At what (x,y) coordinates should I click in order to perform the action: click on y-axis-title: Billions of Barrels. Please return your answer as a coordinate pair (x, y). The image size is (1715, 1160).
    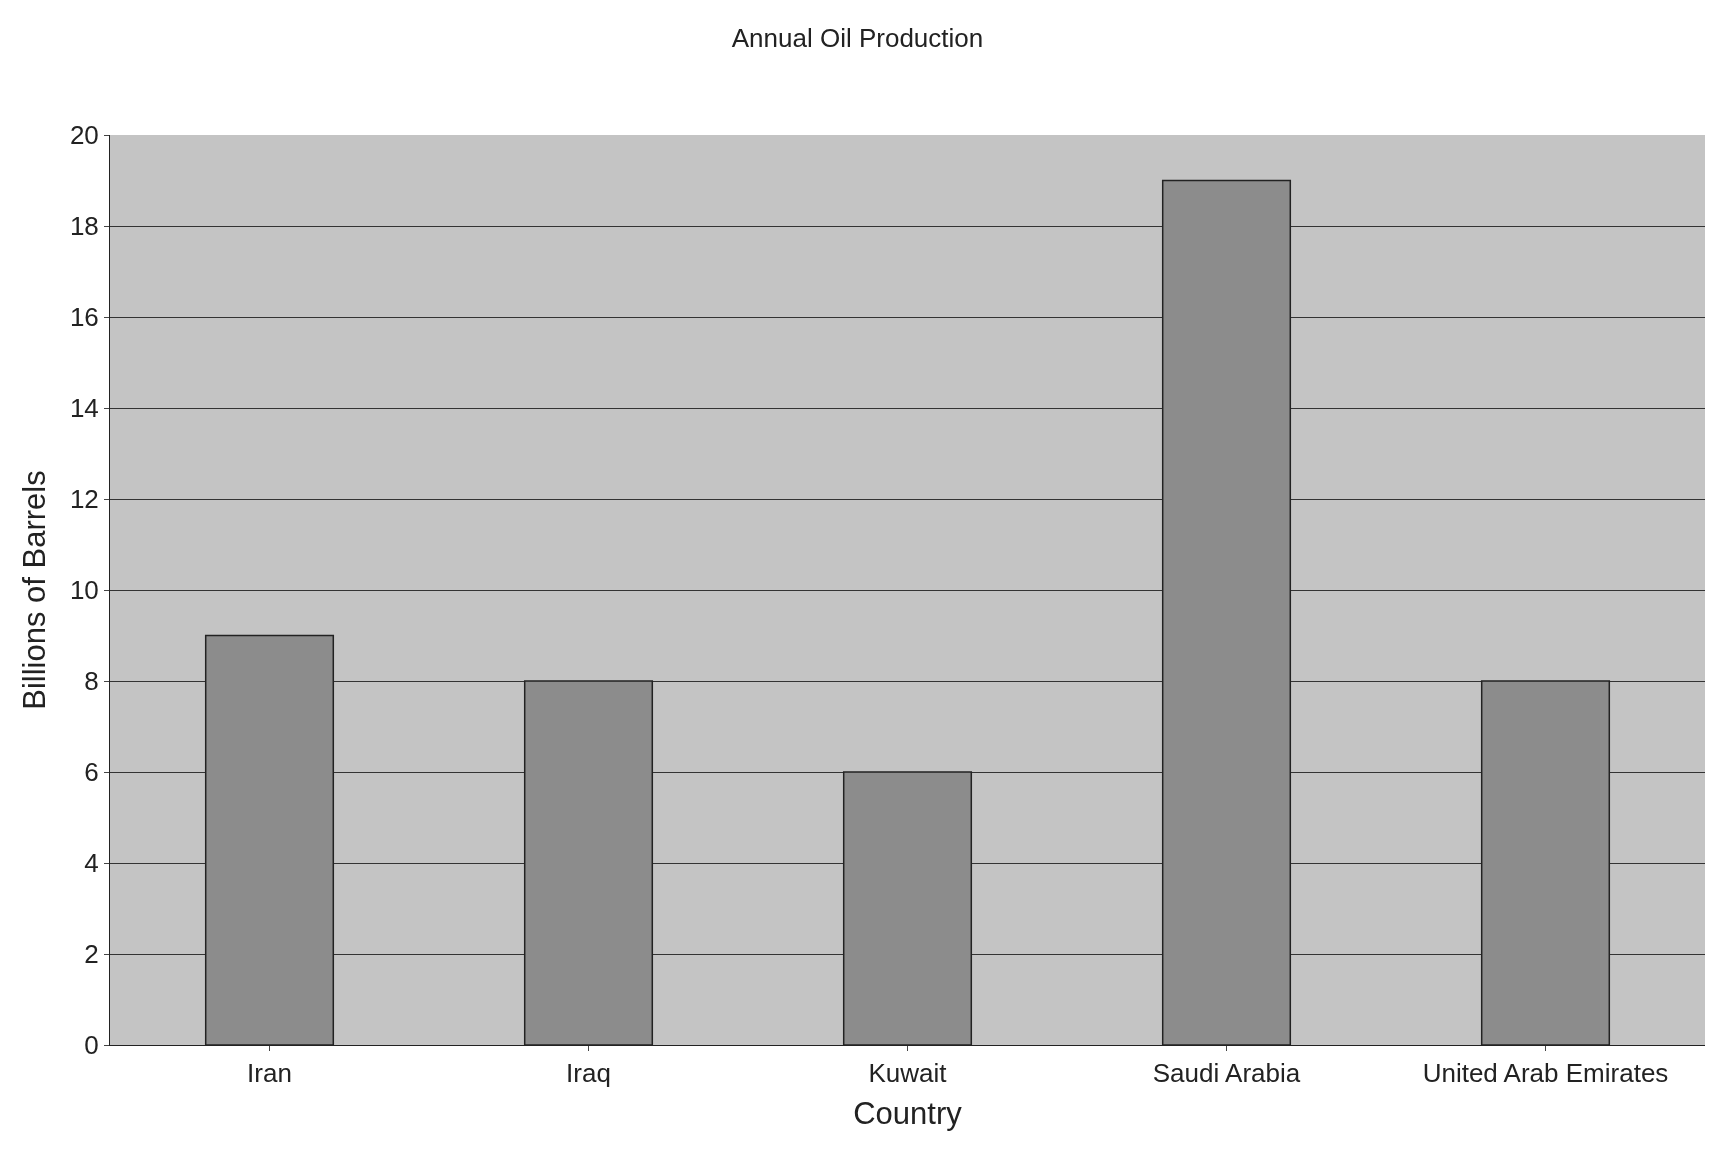
    Looking at the image, I should click on (34, 590).